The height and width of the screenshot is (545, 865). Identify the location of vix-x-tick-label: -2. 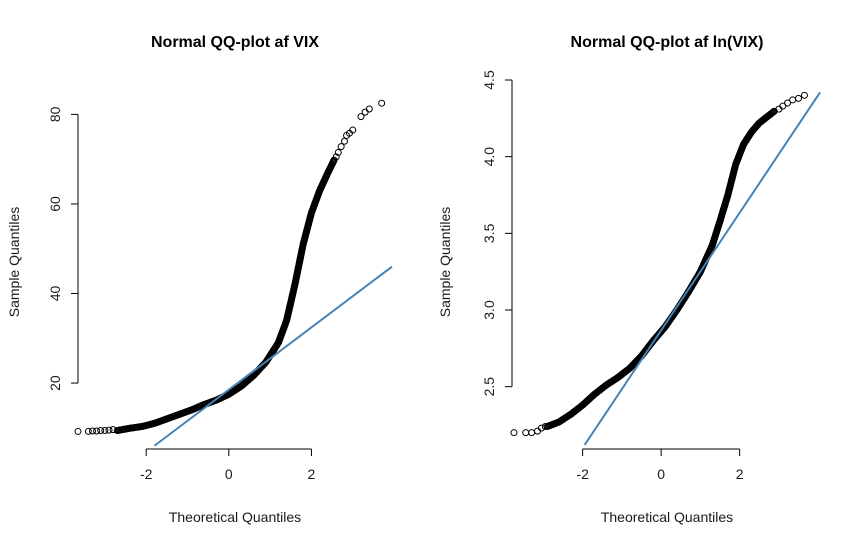
(146, 474).